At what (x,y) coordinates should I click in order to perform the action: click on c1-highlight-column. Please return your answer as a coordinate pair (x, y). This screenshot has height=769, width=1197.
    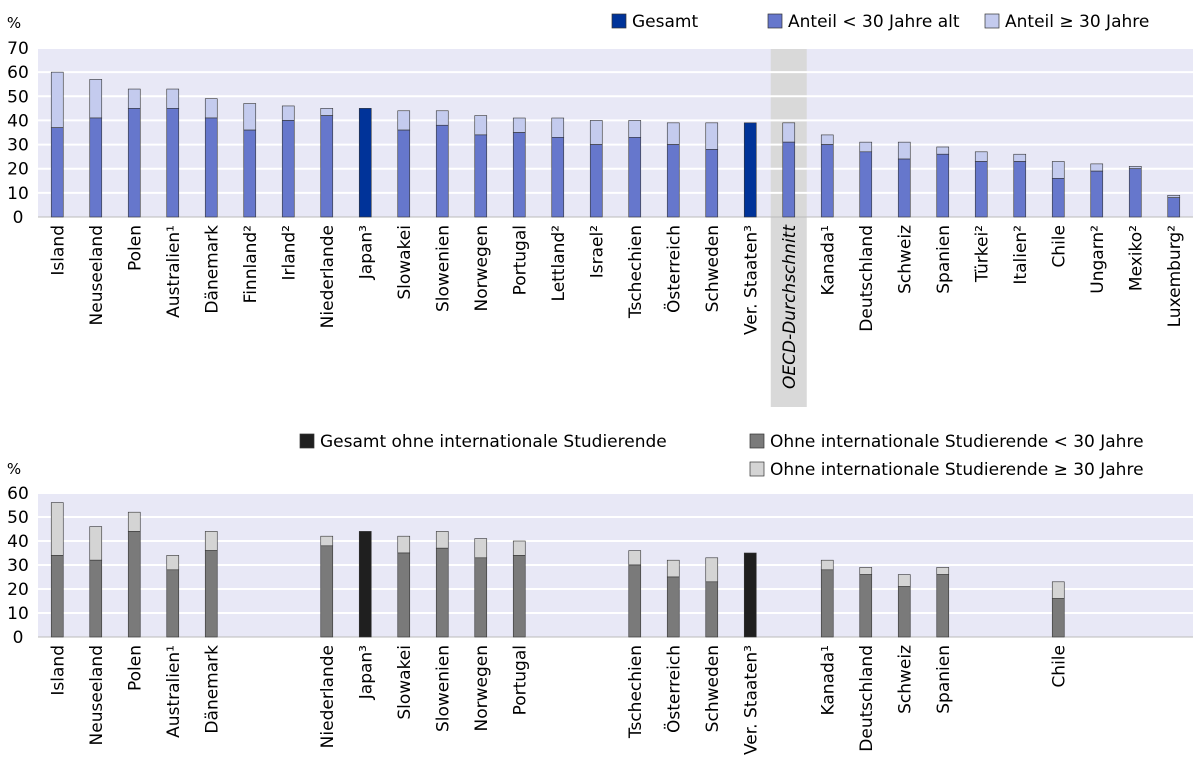
    Looking at the image, I should click on (788, 227).